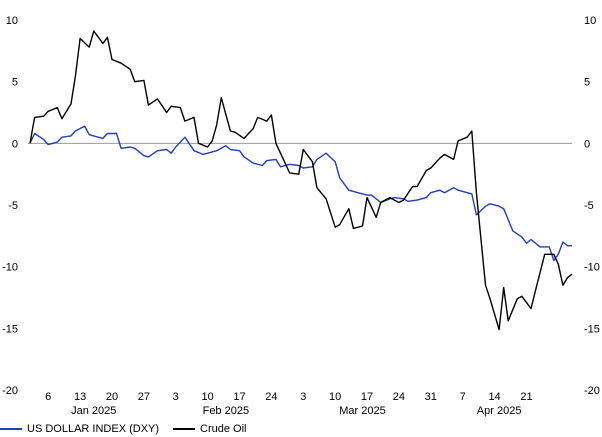  I want to click on x-tick-label: 27, so click(144, 397).